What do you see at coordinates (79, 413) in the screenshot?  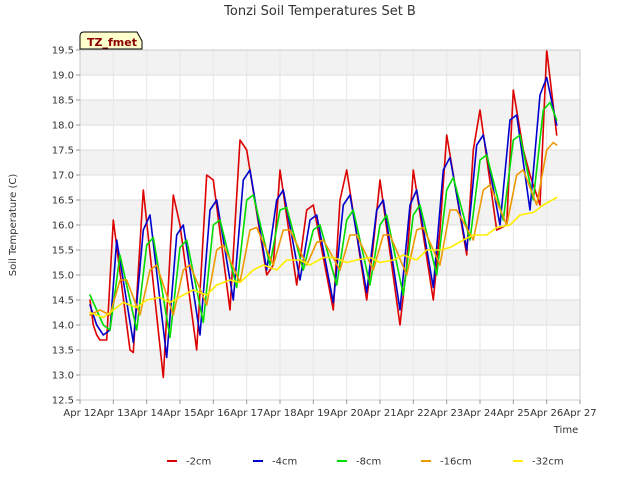 I see `x-tick-label: Apr 12` at bounding box center [79, 413].